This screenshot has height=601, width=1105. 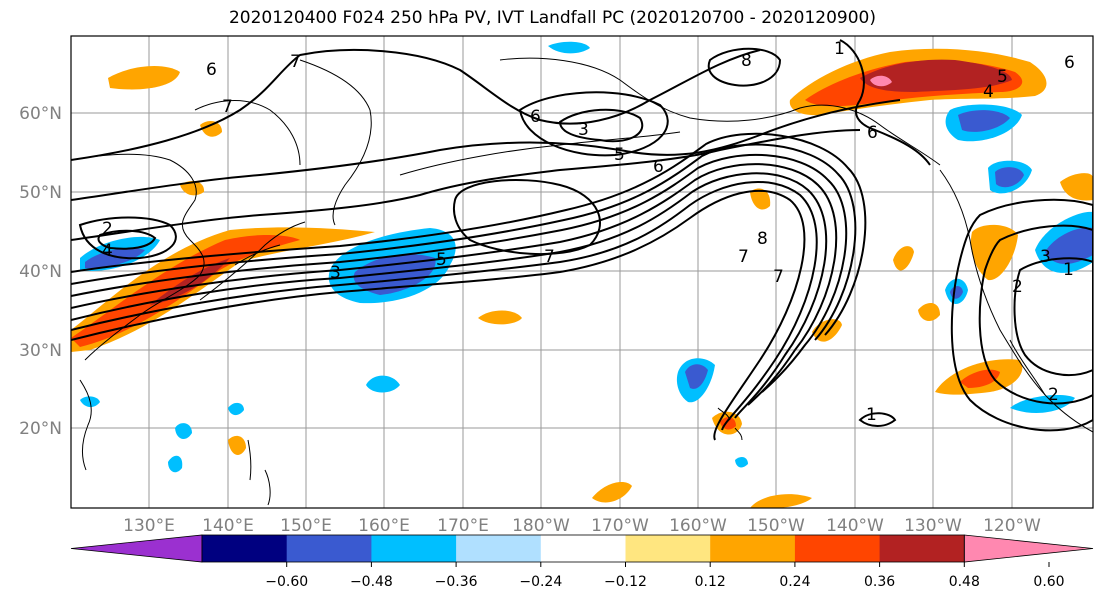 I want to click on pv-negative-north-a, so click(x=569, y=47).